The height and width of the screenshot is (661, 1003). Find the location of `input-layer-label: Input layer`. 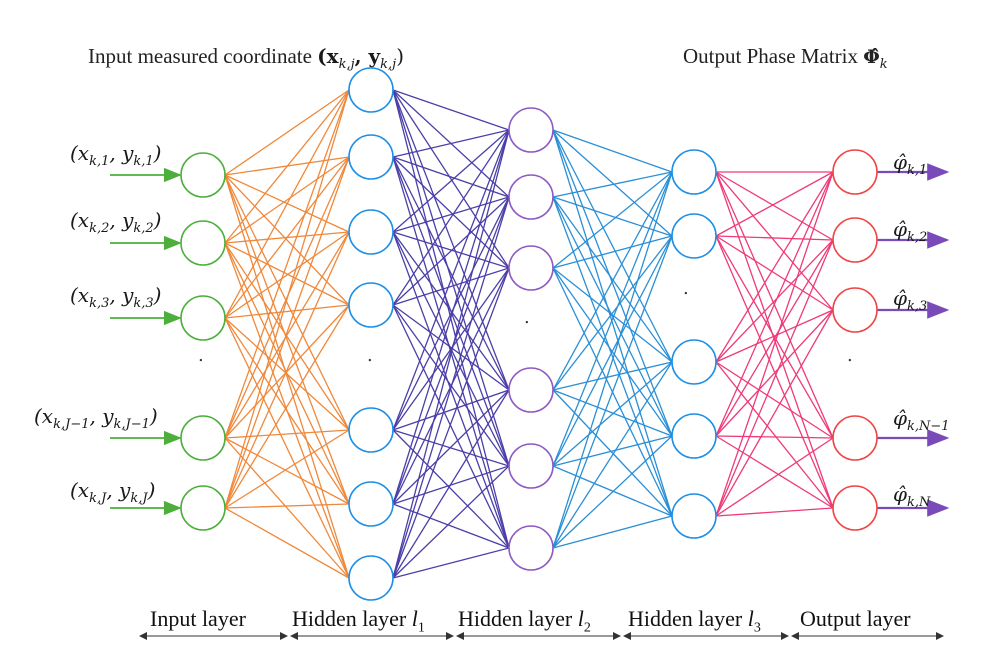

input-layer-label: Input layer is located at coordinates (198, 618).